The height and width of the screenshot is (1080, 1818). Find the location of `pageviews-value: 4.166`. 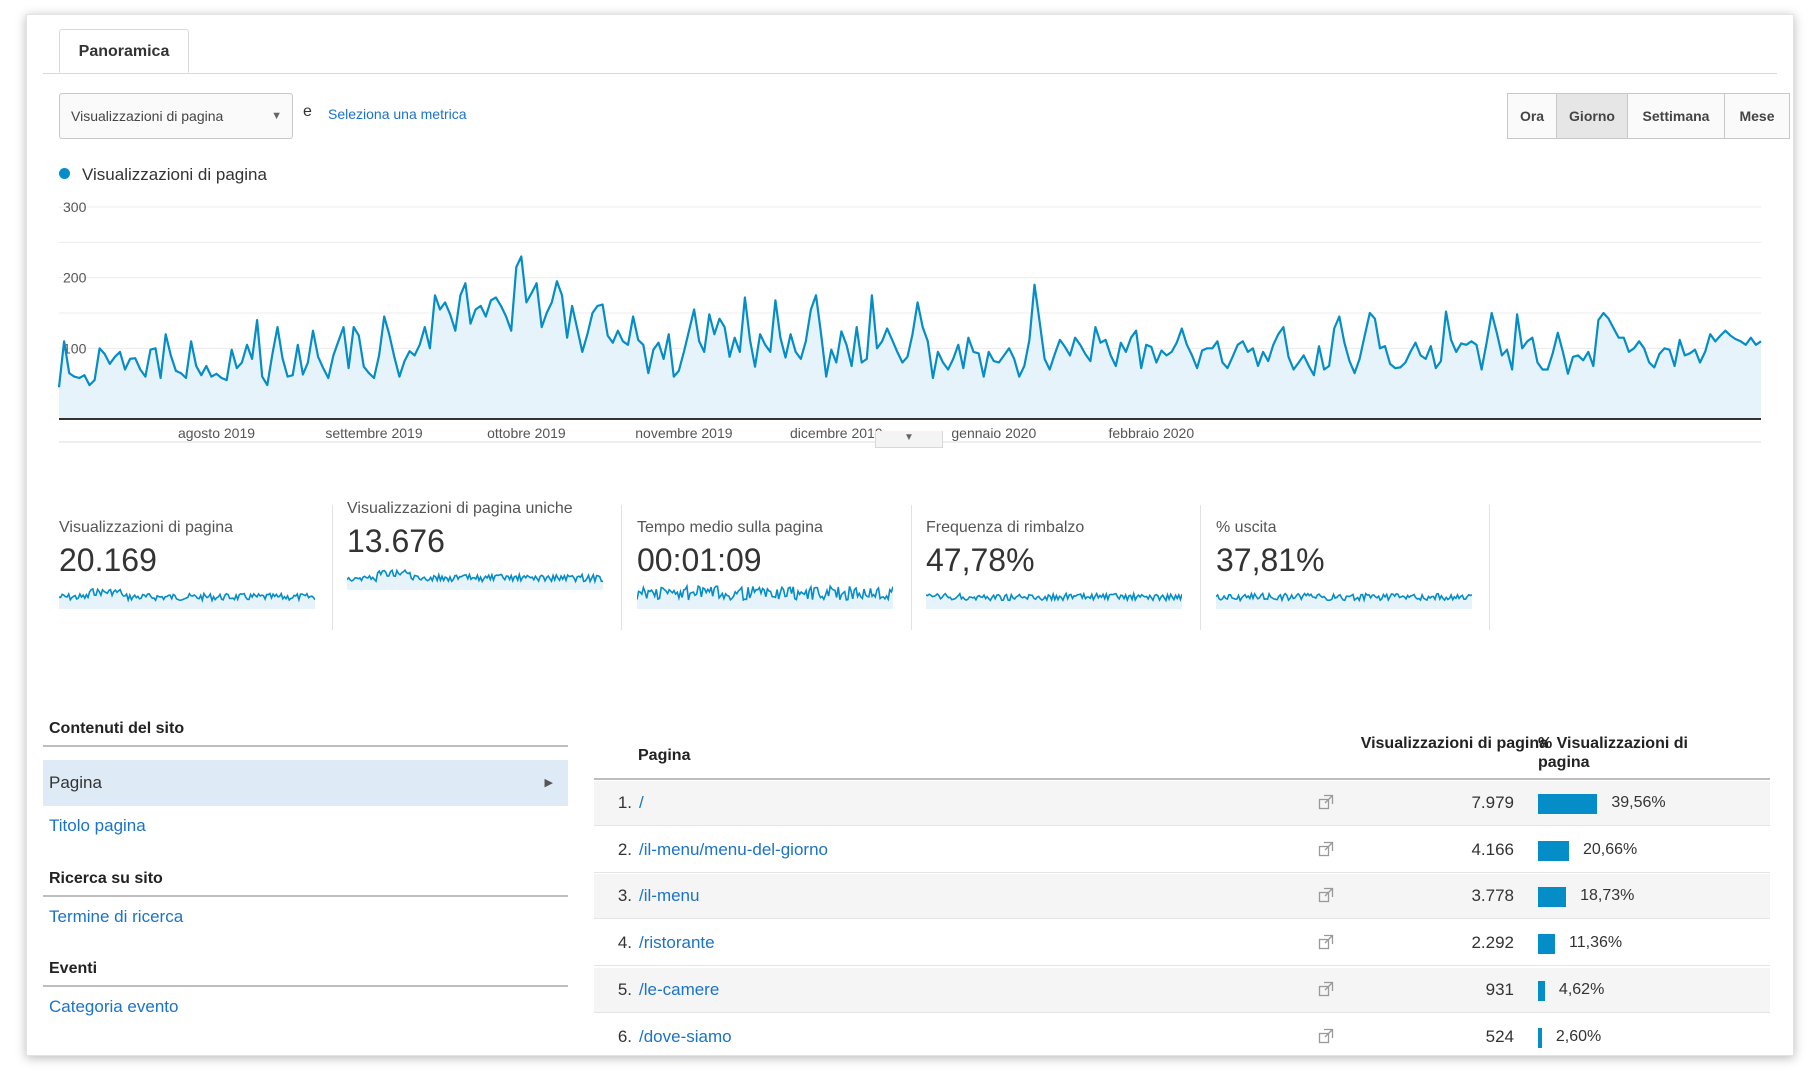

pageviews-value: 4.166 is located at coordinates (1492, 849).